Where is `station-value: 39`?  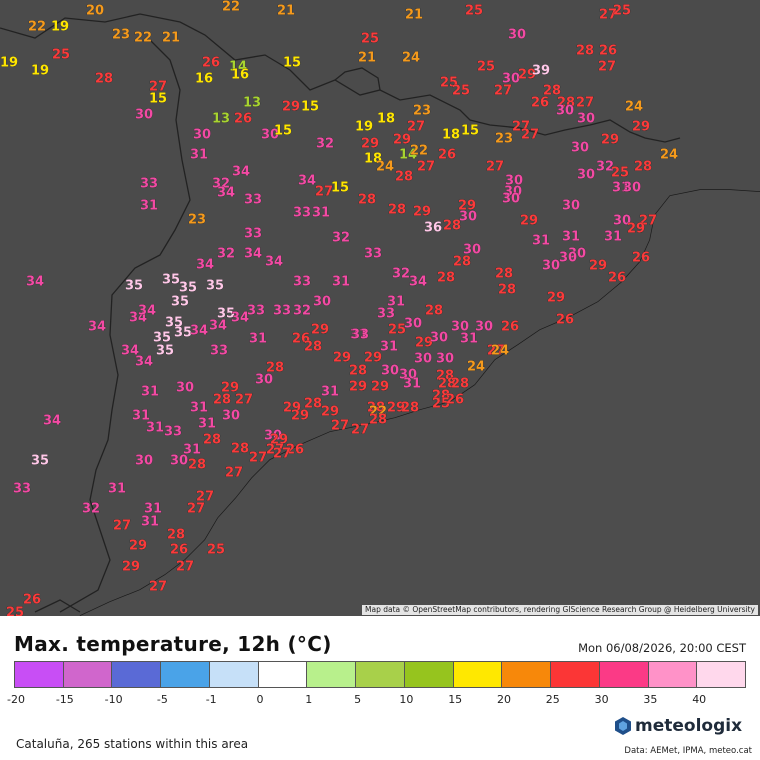
station-value: 39 is located at coordinates (541, 71).